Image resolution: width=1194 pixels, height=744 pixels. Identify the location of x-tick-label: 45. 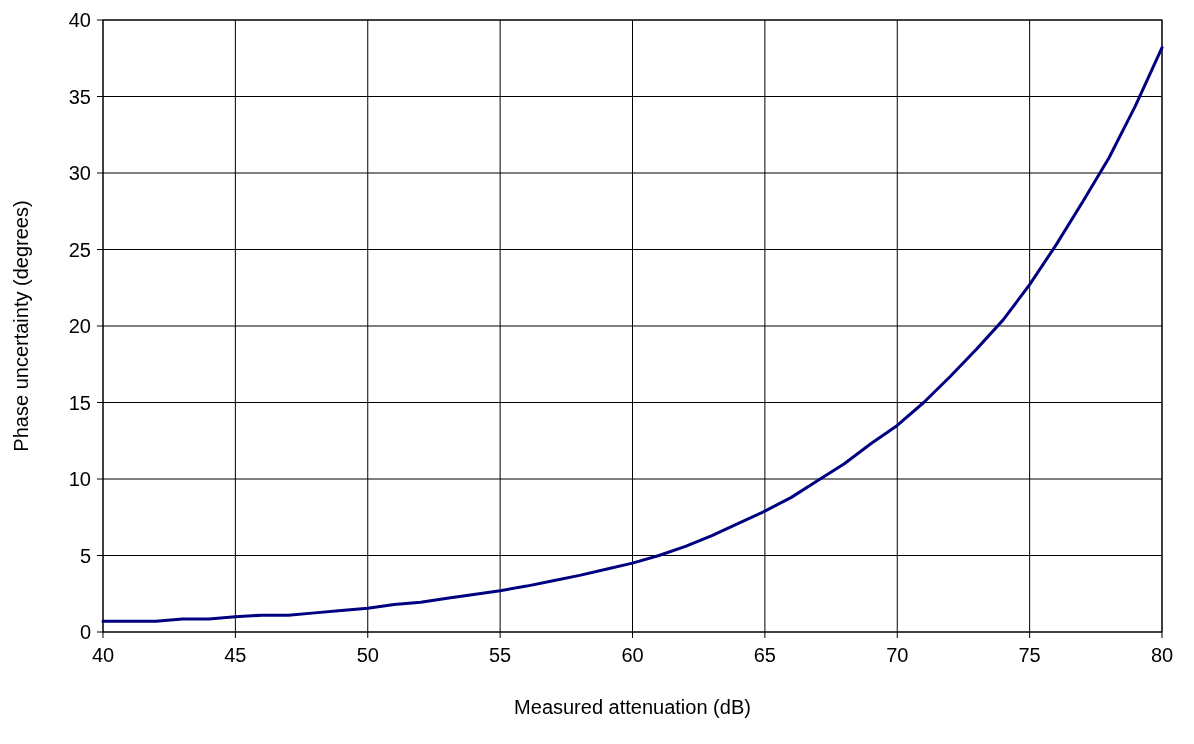
(235, 655).